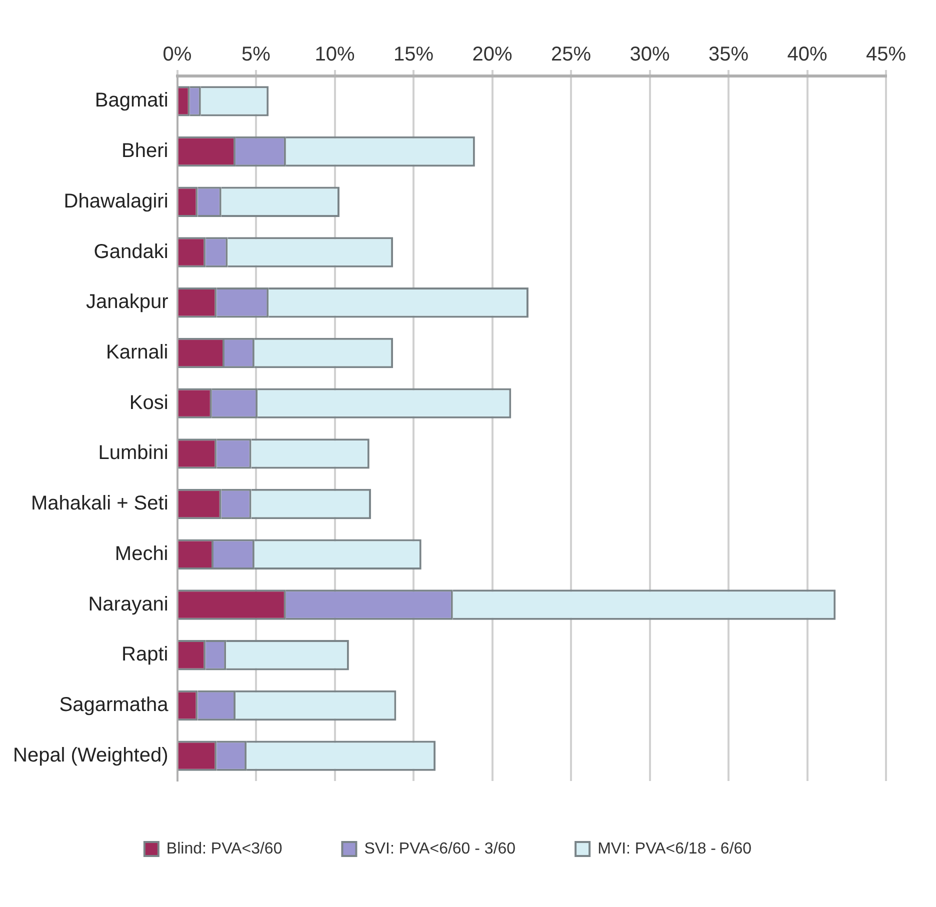 The width and height of the screenshot is (936, 907). What do you see at coordinates (177, 55) in the screenshot?
I see `x-tick-label: 0%` at bounding box center [177, 55].